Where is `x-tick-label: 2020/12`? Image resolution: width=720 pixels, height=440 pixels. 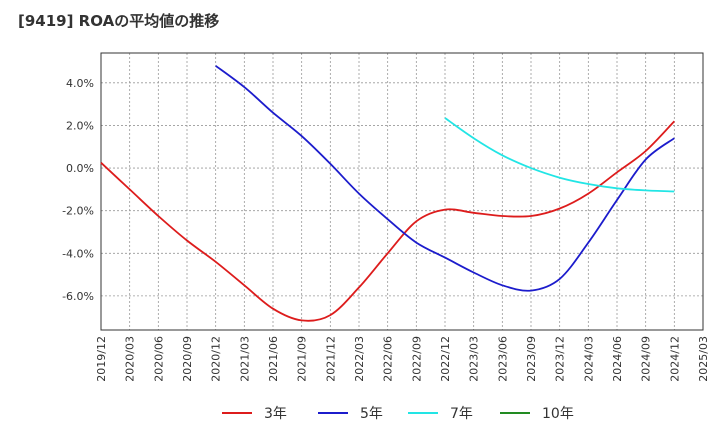
x-tick-label: 2020/12 is located at coordinates (216, 359).